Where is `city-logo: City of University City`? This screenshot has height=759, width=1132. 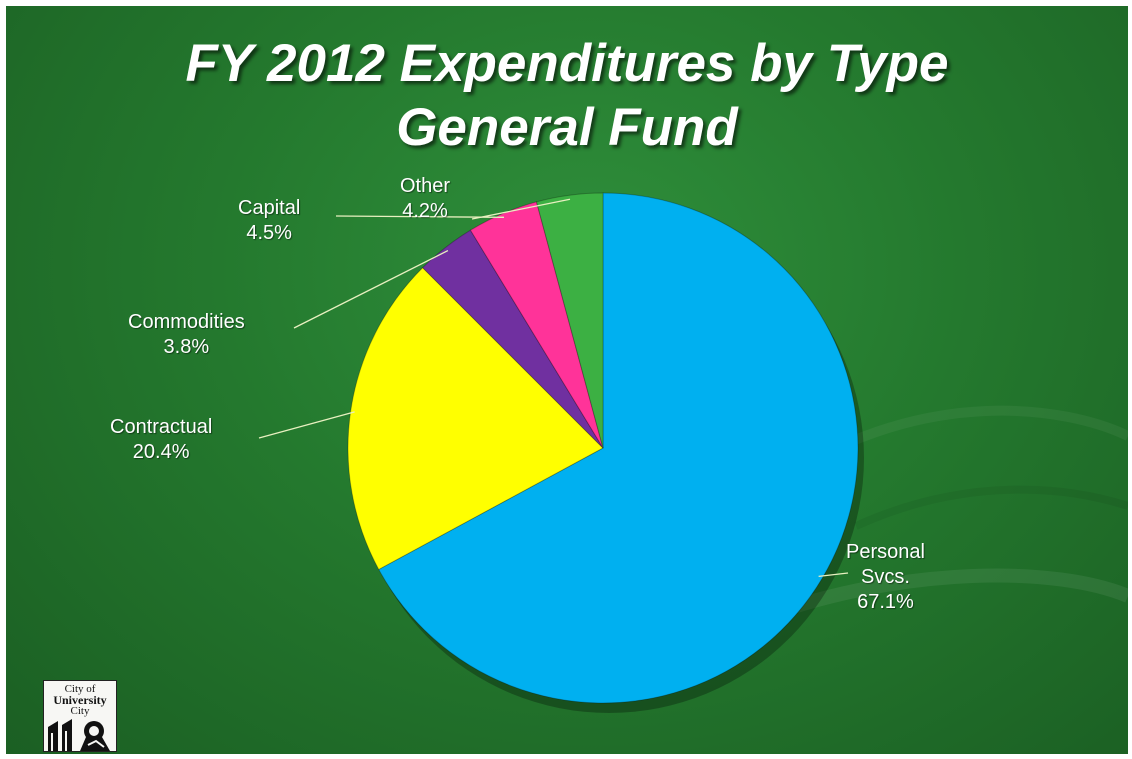
city-logo: City of University City is located at coordinates (80, 716).